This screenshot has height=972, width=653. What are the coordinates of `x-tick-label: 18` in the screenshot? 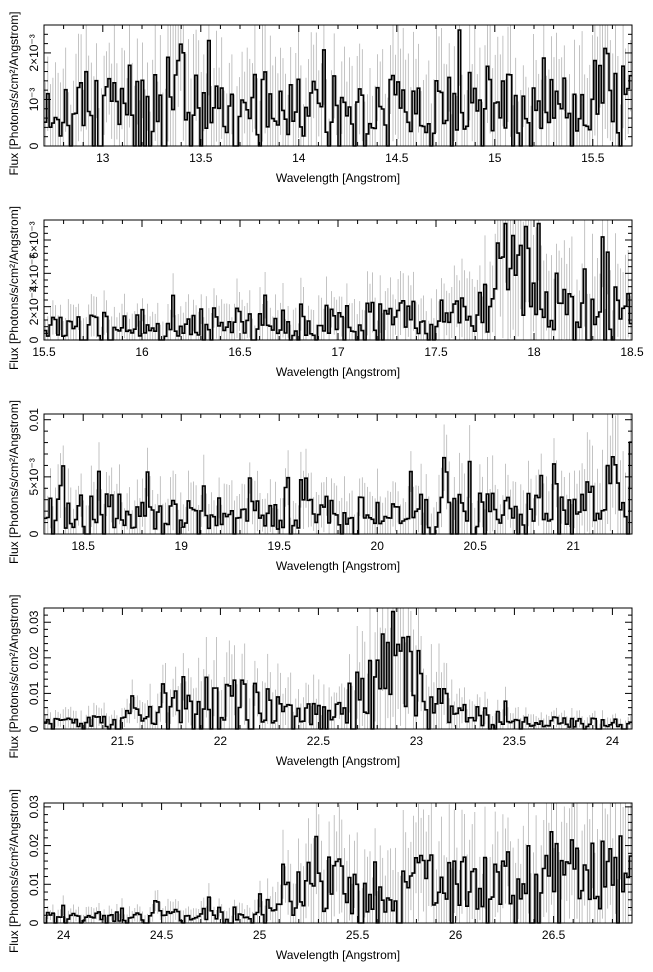 It's located at (534, 352).